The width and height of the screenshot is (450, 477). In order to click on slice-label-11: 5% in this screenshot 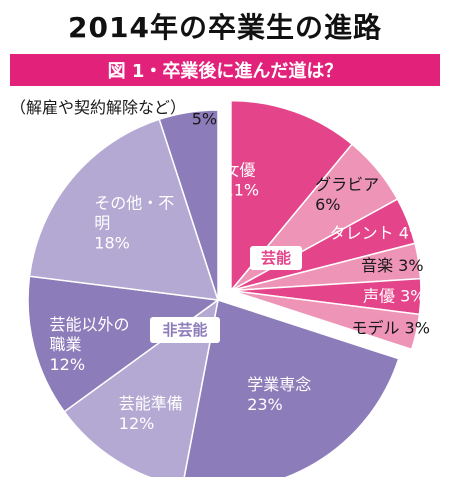, I will do `click(204, 119)`.